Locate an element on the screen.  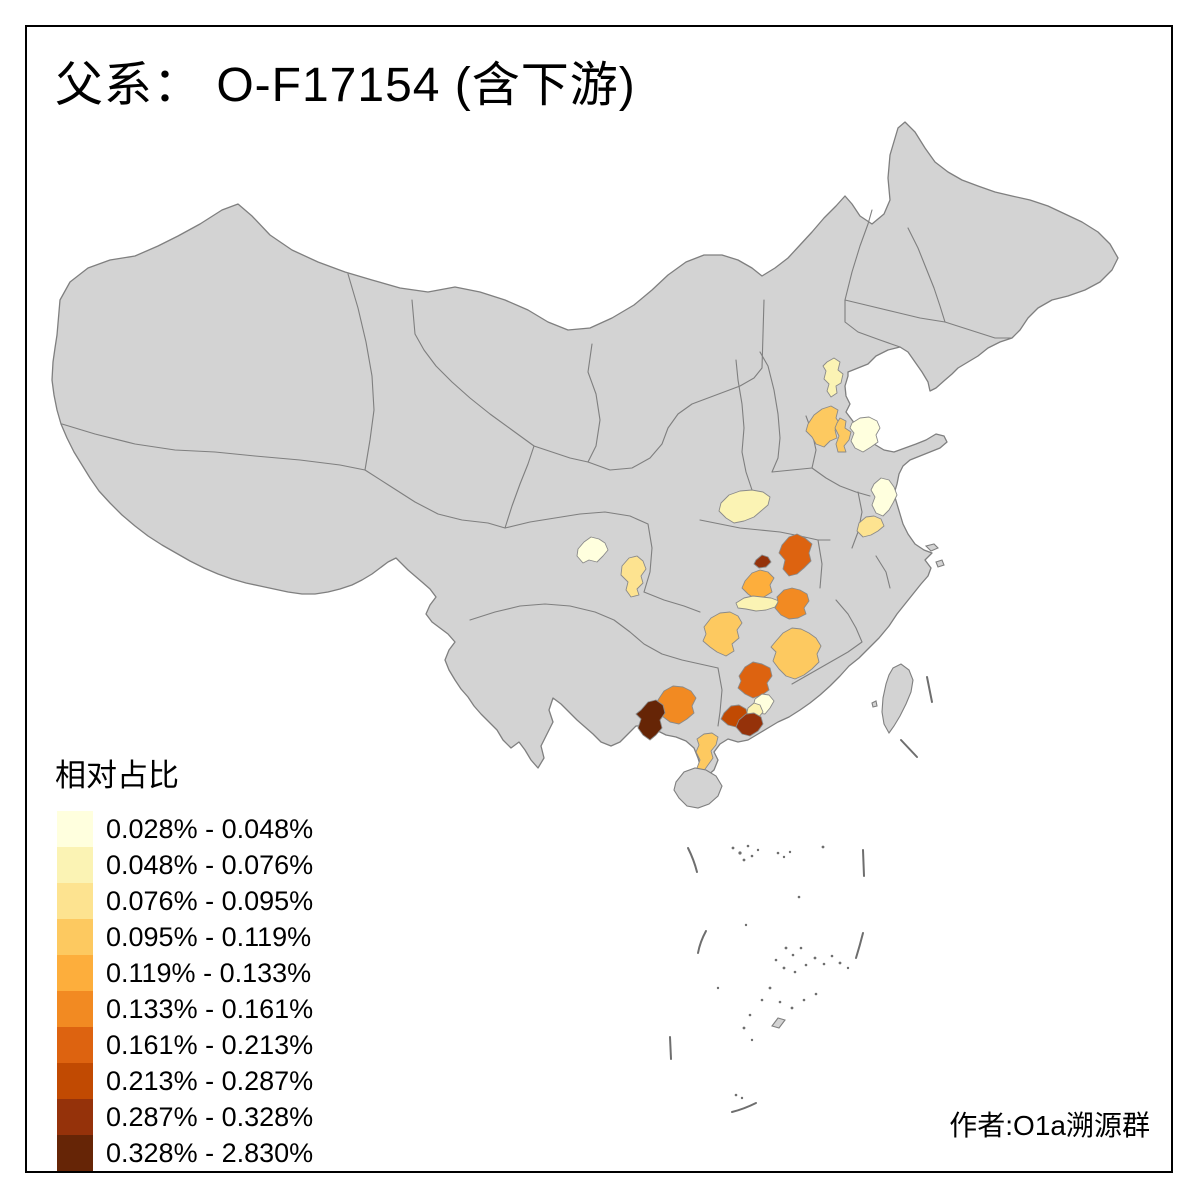
legend-label: 0.133% - 0.161% is located at coordinates (210, 1008).